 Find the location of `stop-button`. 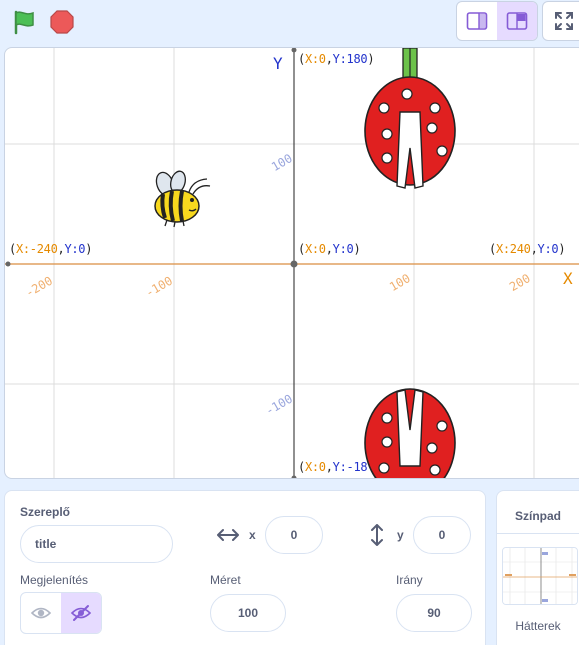

stop-button is located at coordinates (62, 22).